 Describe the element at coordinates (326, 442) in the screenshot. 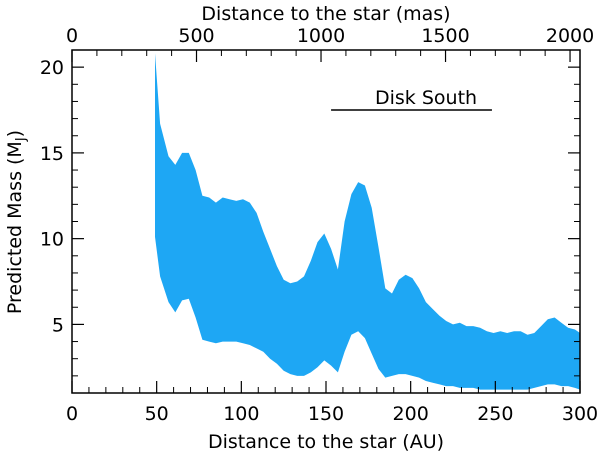

I see `x-axis-title: Distance to the star (AU)` at that location.